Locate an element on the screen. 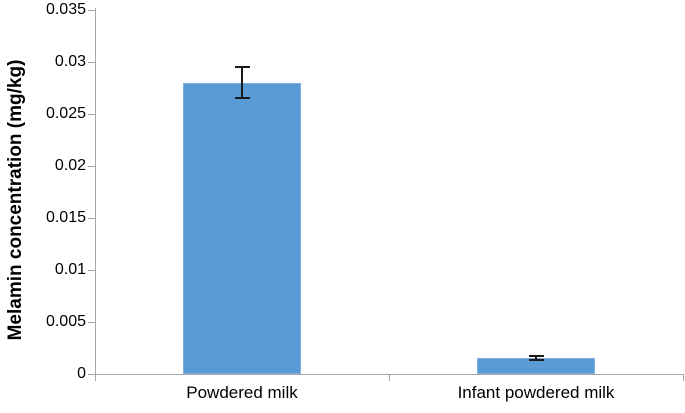 The image size is (685, 413). y-tick-label: 0.01 is located at coordinates (70, 269).